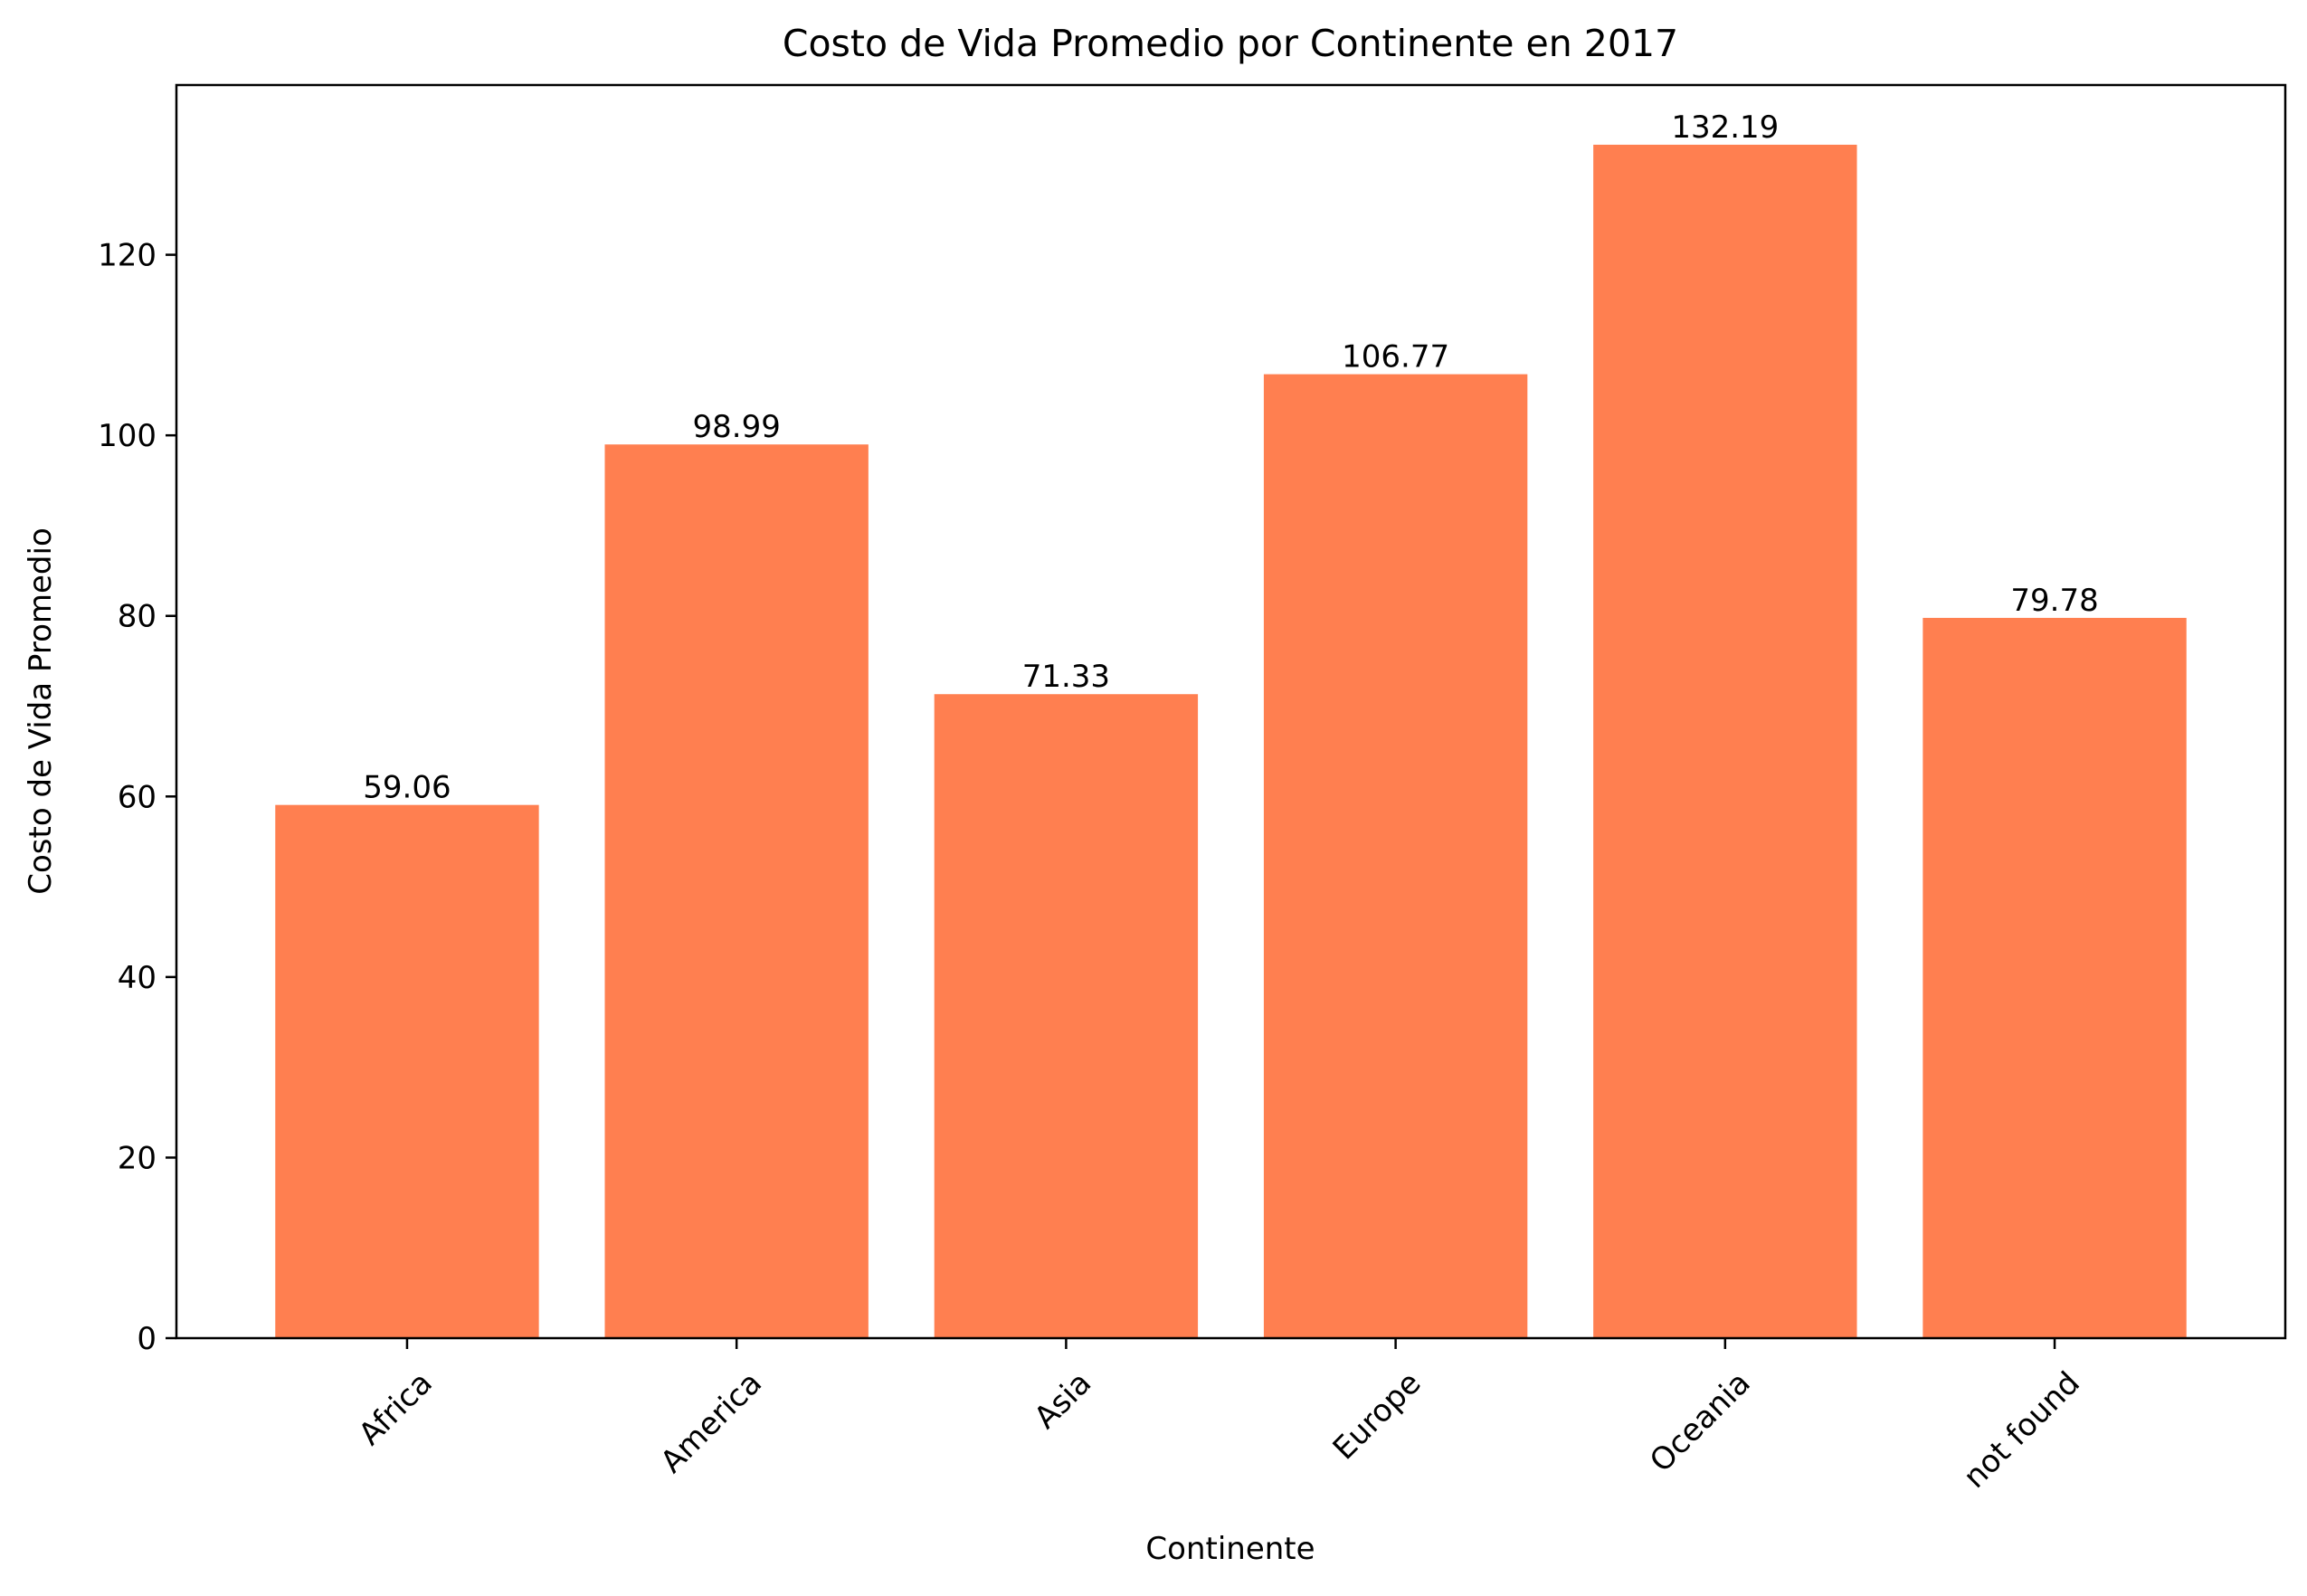  What do you see at coordinates (737, 427) in the screenshot?
I see `bar-value-label: 98.99` at bounding box center [737, 427].